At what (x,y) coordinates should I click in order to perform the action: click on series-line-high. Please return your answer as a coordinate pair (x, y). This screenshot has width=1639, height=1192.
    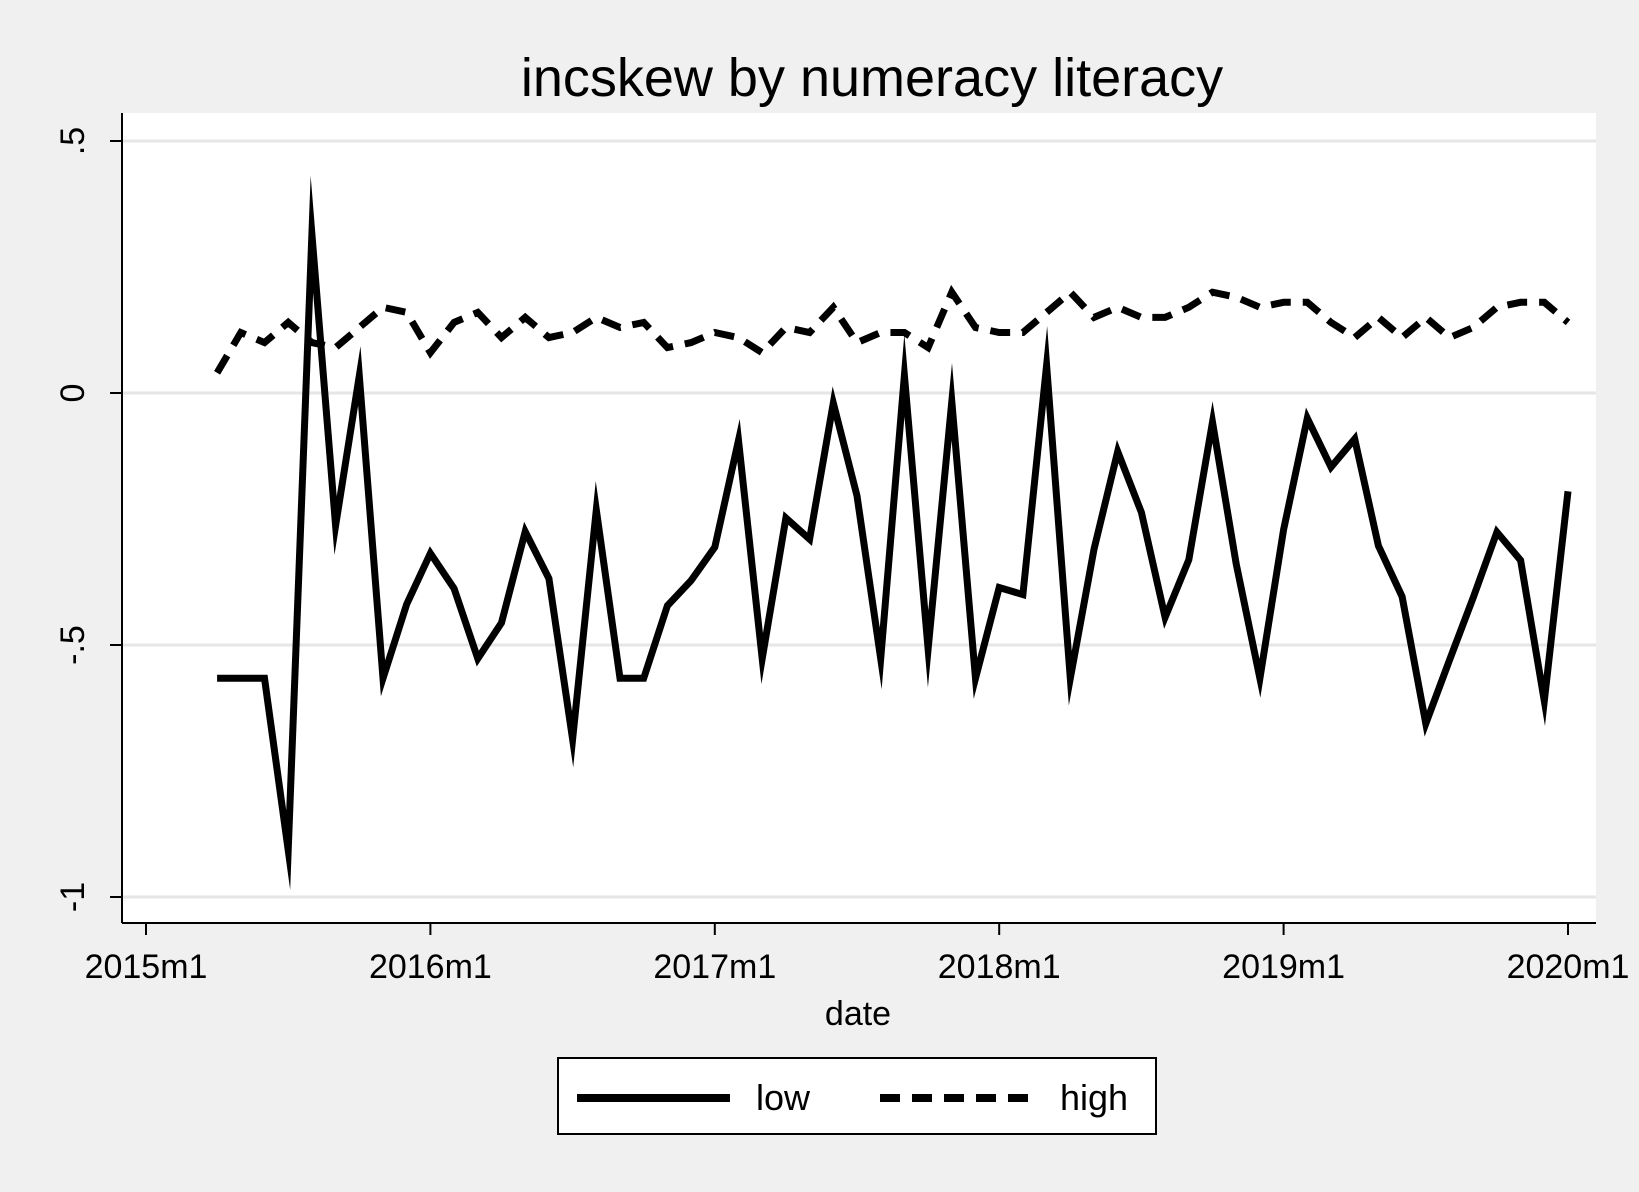
    Looking at the image, I should click on (892, 329).